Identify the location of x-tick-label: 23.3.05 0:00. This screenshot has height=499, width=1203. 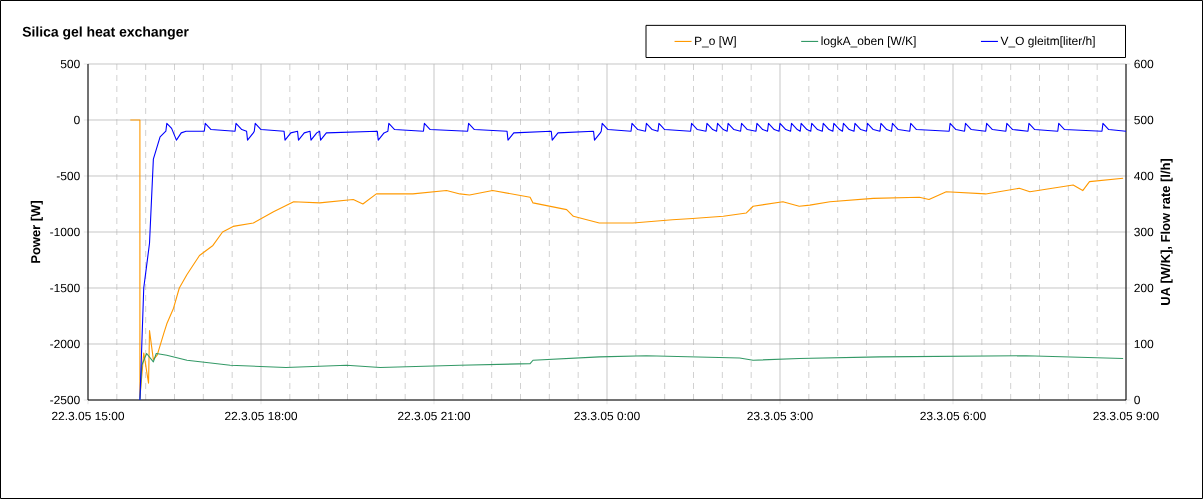
(607, 416).